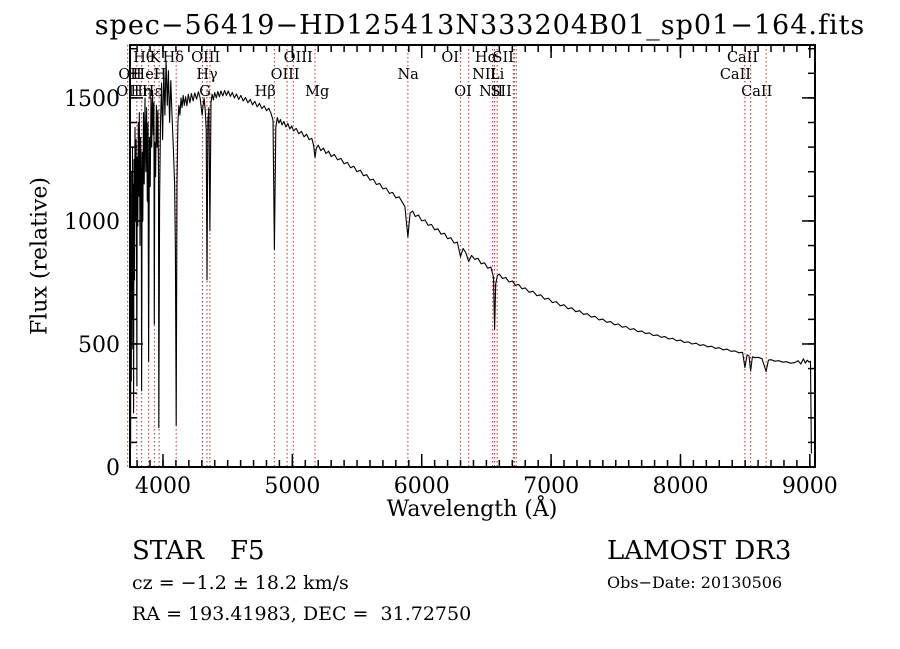 This screenshot has height=649, width=900. Describe the element at coordinates (205, 92) in the screenshot. I see `spectral-line-label: G` at that location.